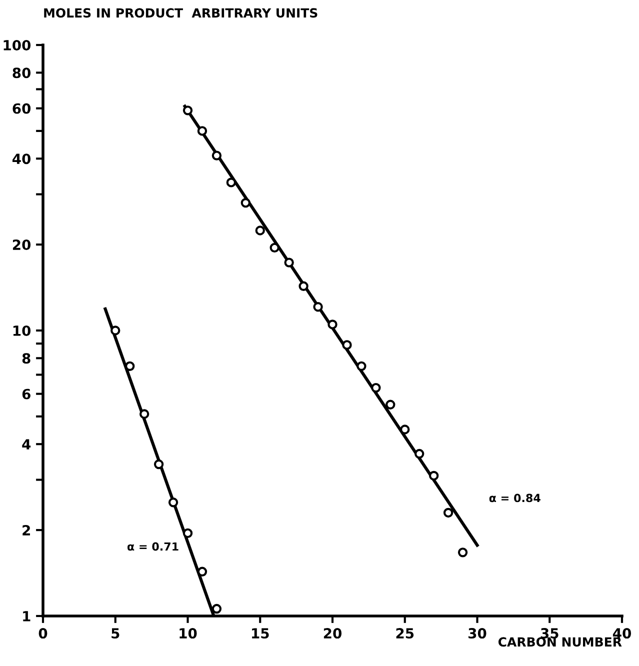 Image resolution: width=639 pixels, height=666 pixels. I want to click on y-tick-label: 100, so click(17, 45).